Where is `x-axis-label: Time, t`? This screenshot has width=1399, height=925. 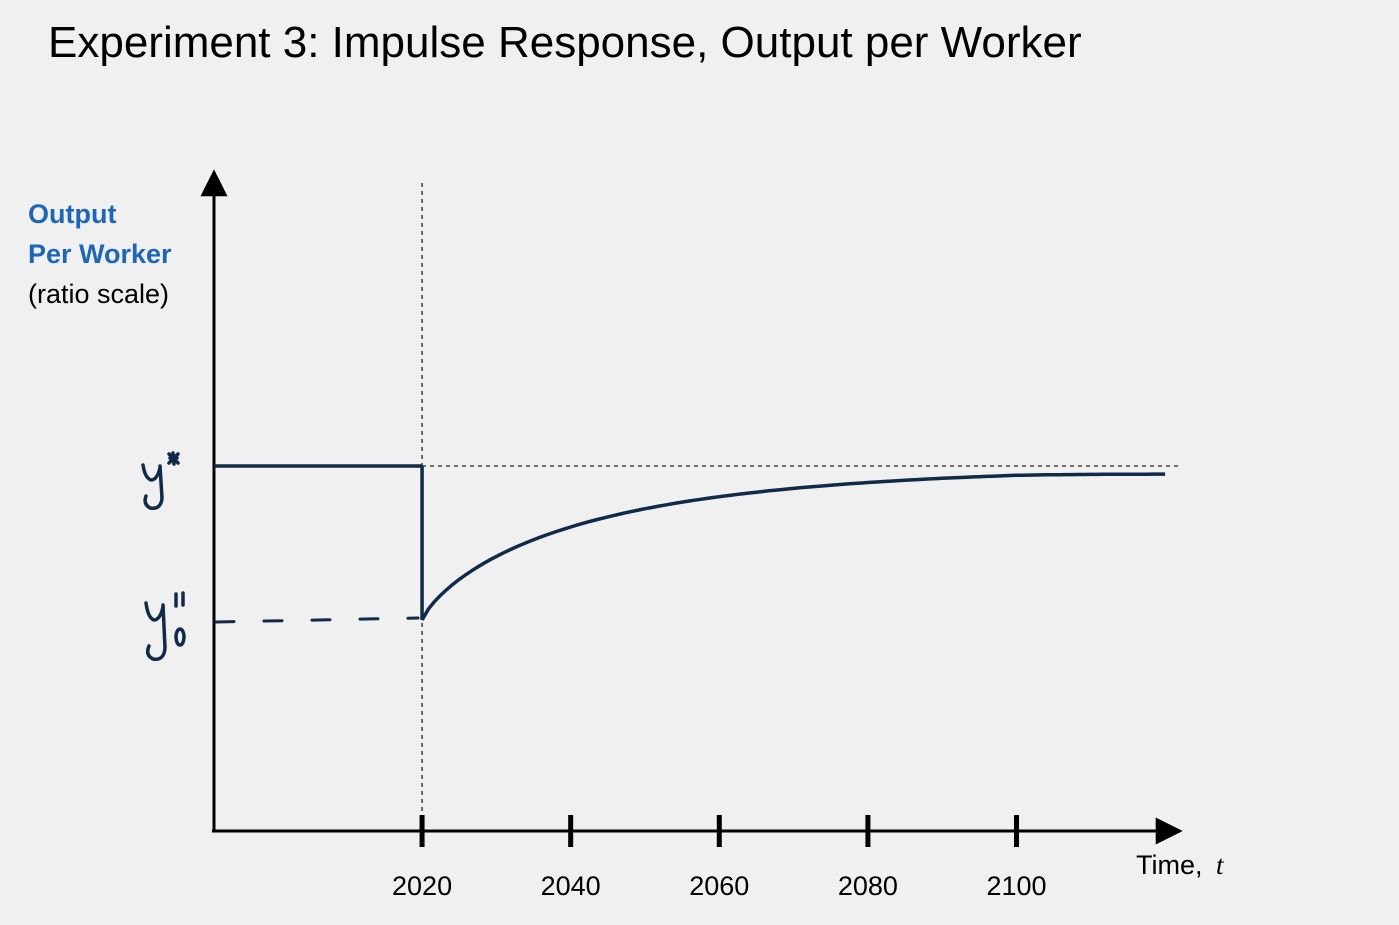
x-axis-label: Time, t is located at coordinates (1180, 865).